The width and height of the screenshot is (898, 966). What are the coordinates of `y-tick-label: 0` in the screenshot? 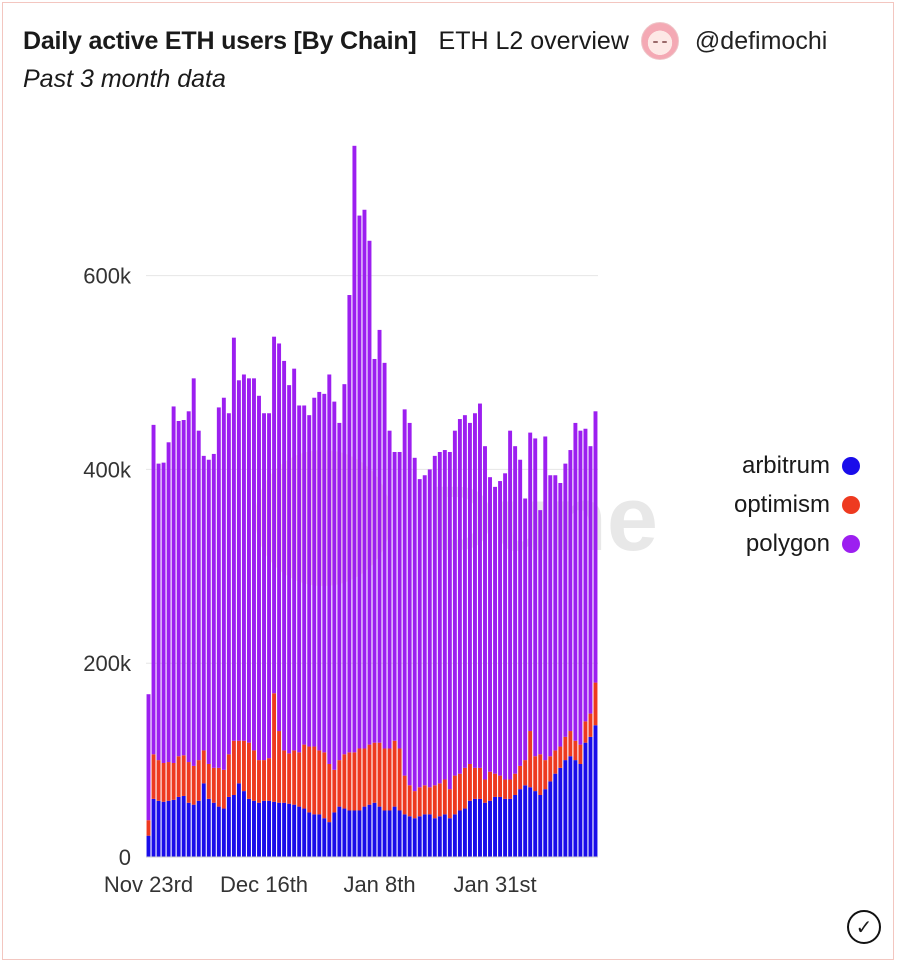 It's located at (125, 857).